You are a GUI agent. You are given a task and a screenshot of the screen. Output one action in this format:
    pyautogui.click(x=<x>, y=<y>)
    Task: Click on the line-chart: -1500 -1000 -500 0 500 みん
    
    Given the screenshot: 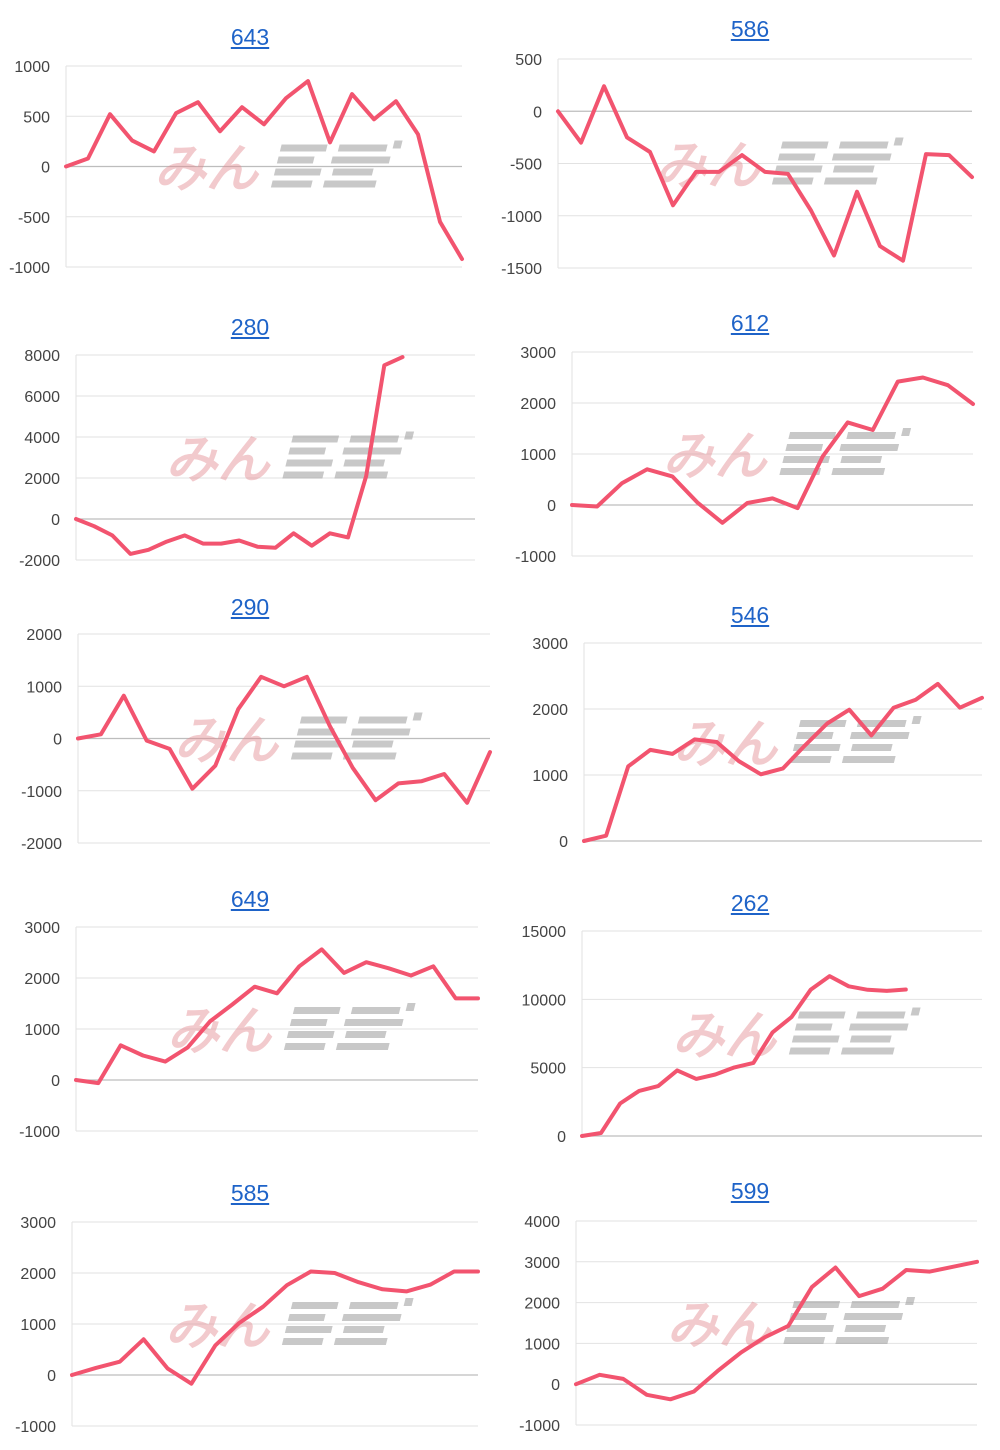 What is the action you would take?
    pyautogui.click(x=737, y=165)
    